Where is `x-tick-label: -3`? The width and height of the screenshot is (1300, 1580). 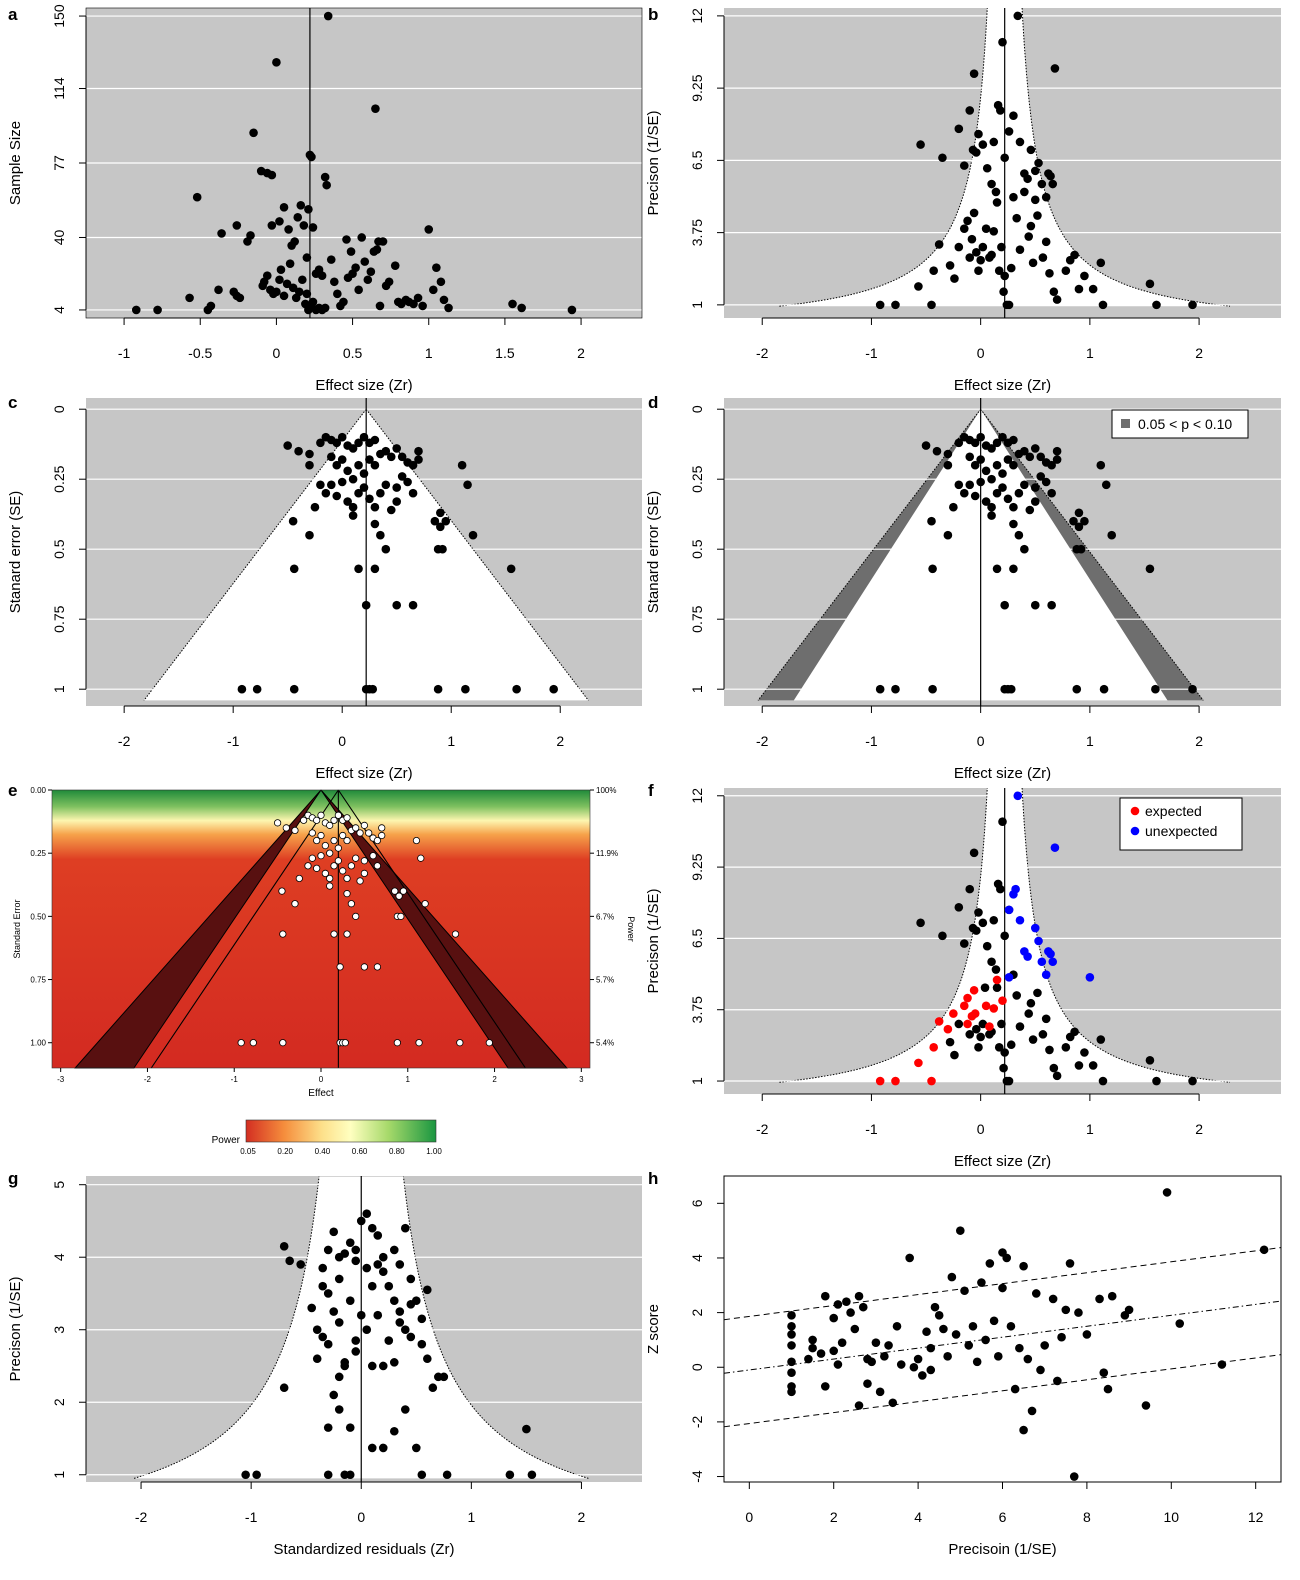 x-tick-label: -3 is located at coordinates (61, 1079).